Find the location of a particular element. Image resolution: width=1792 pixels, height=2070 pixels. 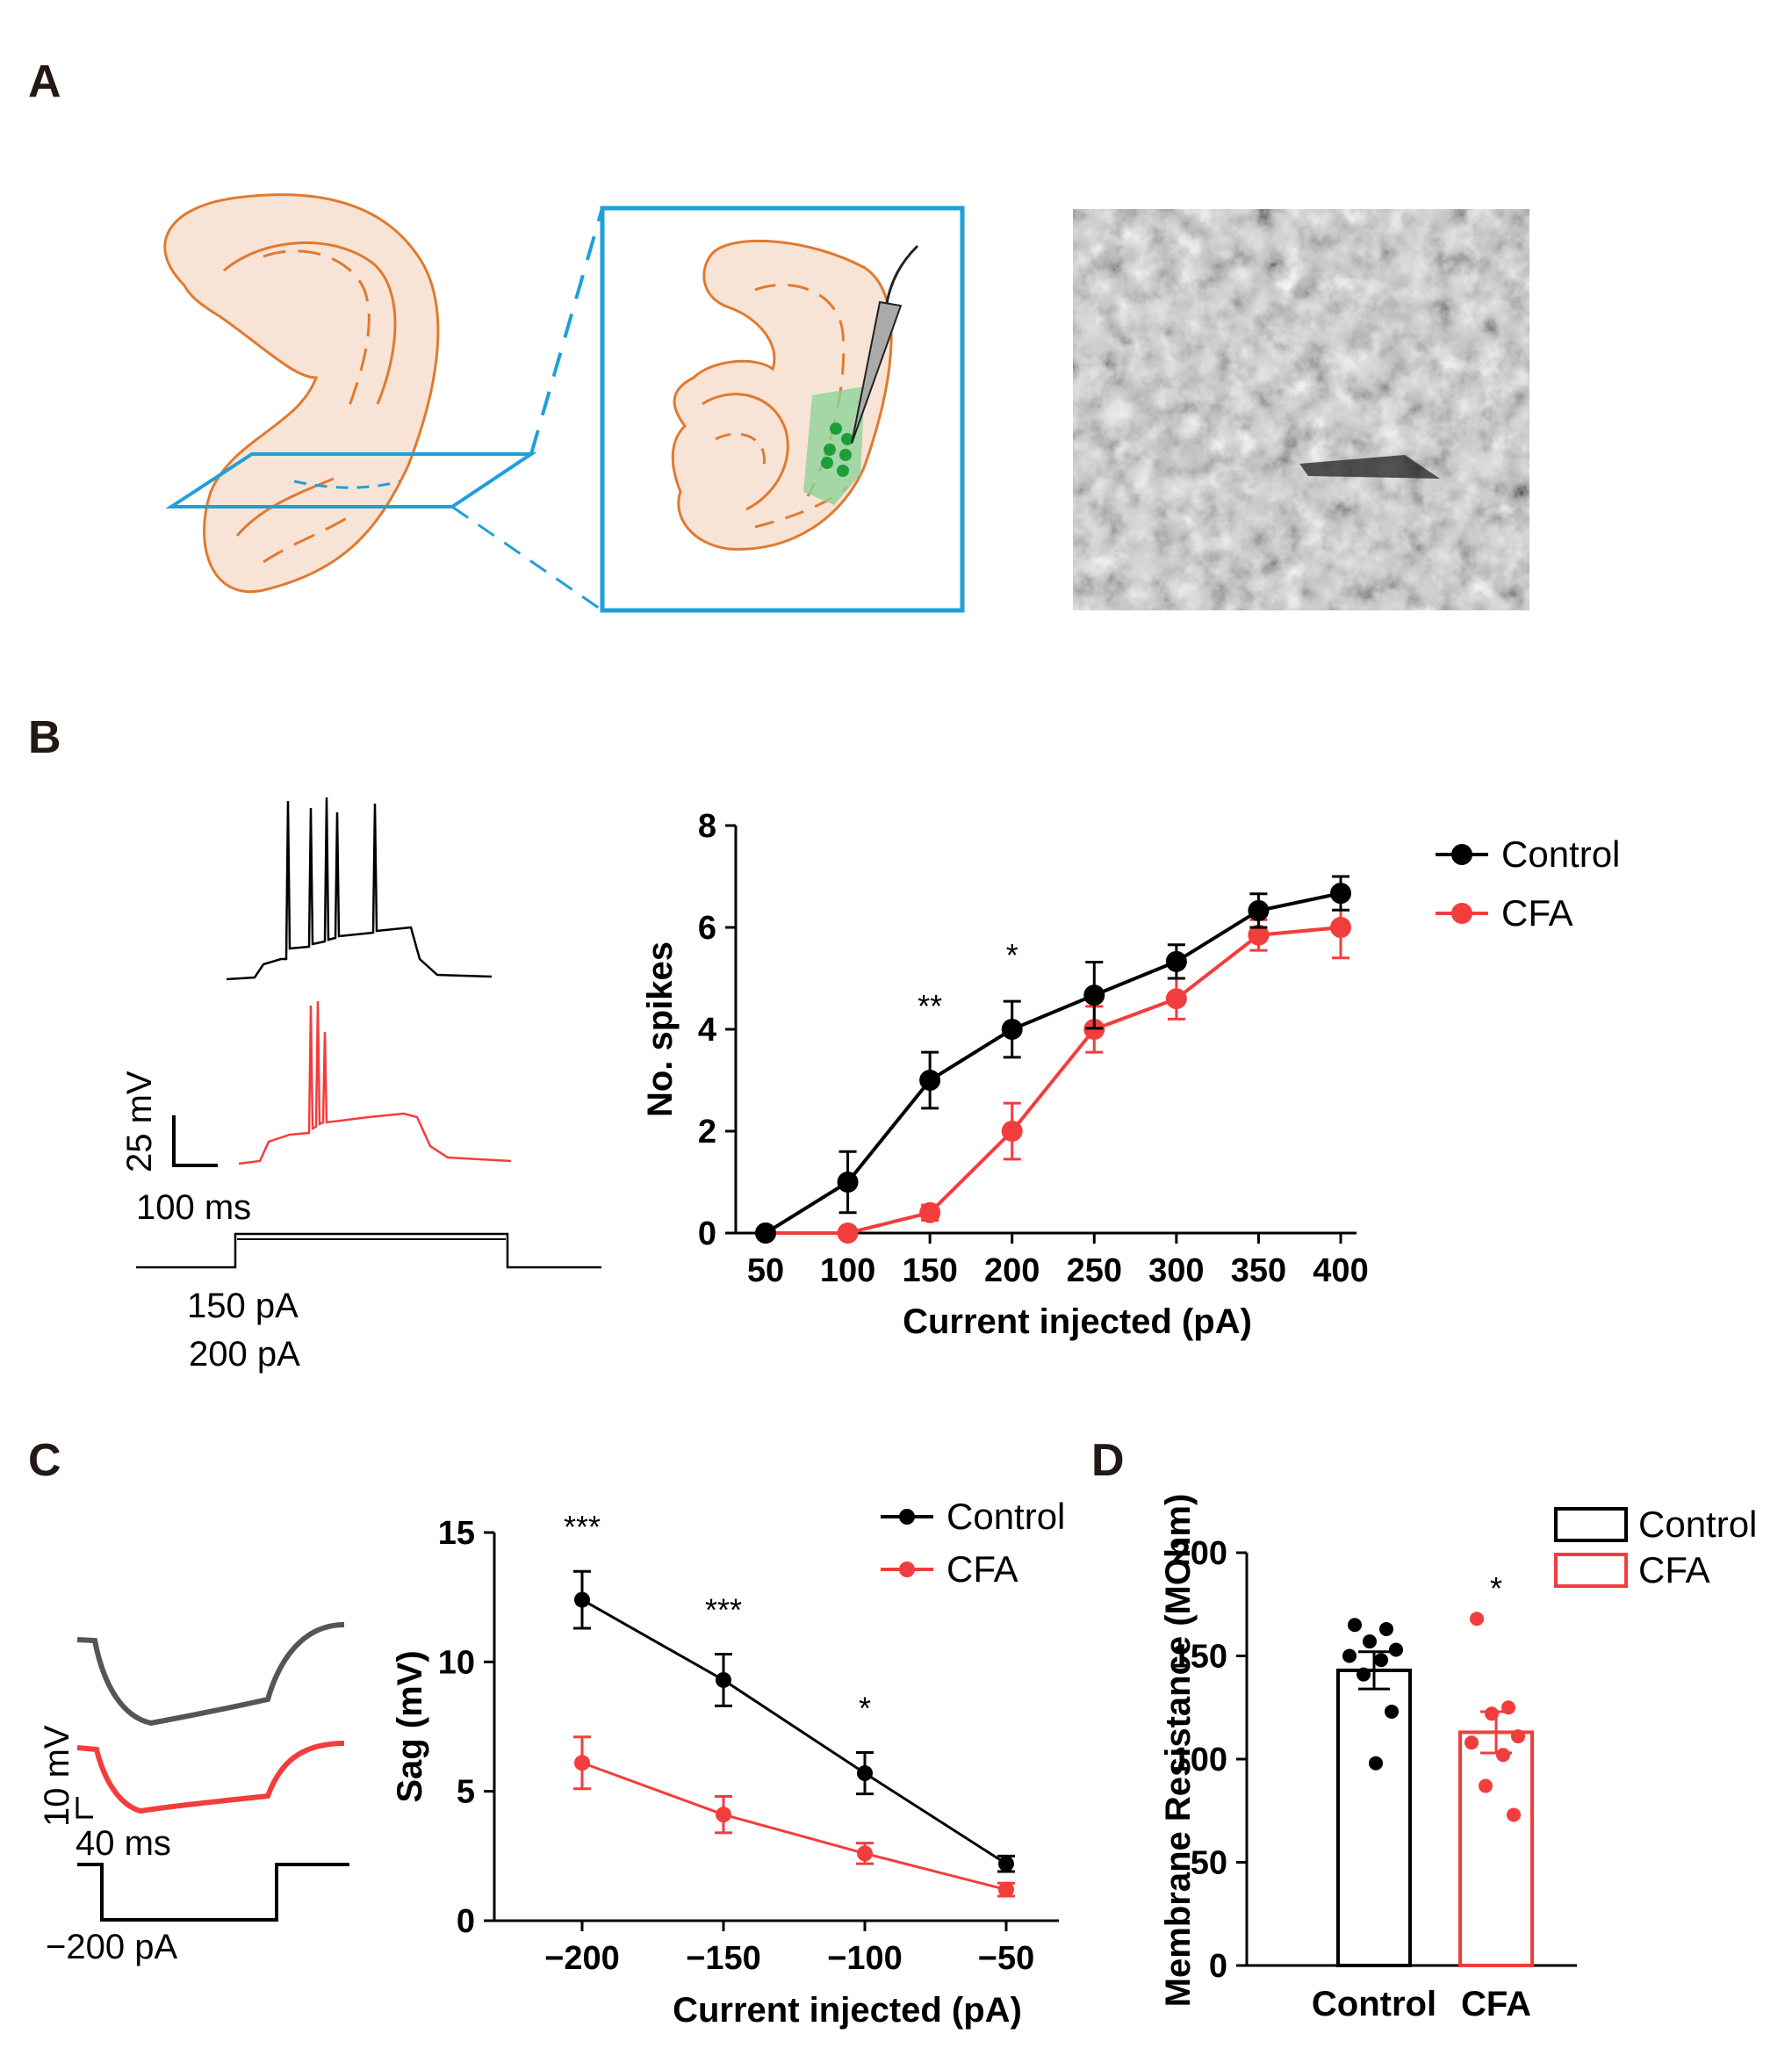

current-label-150: 150 pA is located at coordinates (243, 1306).